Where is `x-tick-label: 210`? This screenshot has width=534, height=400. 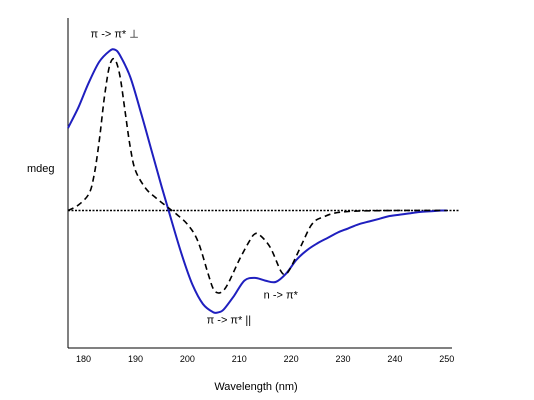 x-tick-label: 210 is located at coordinates (239, 359).